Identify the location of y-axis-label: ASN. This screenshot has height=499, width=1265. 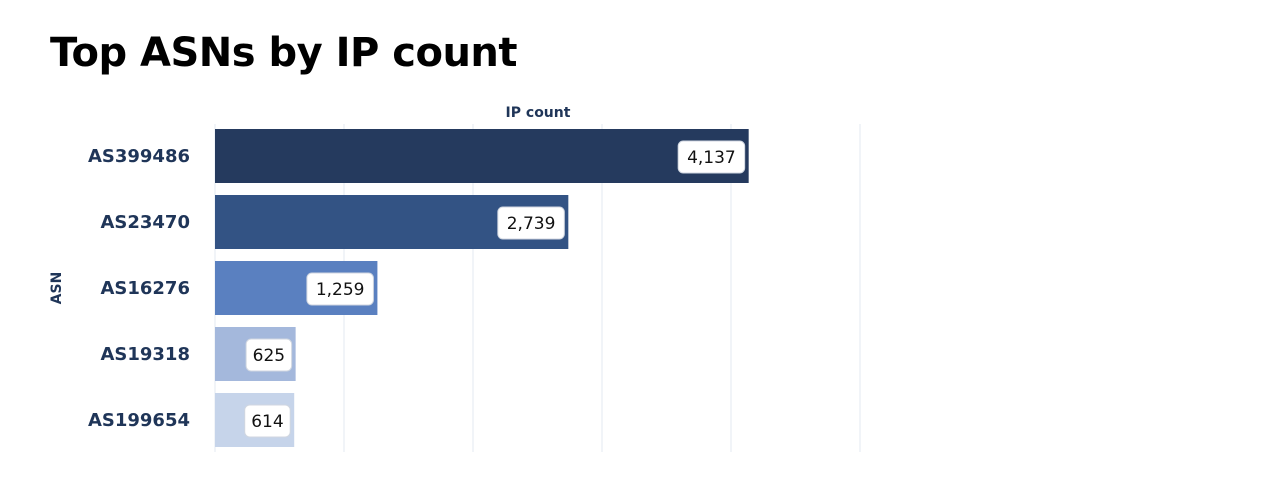
(57, 288).